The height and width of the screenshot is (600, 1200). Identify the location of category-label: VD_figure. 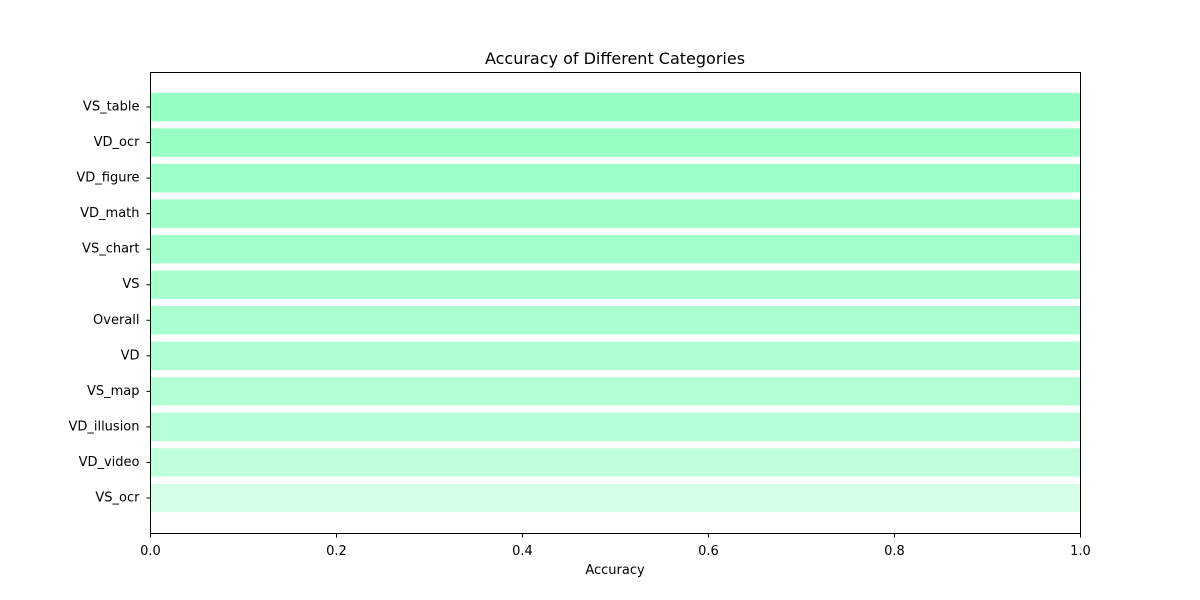
(107, 178).